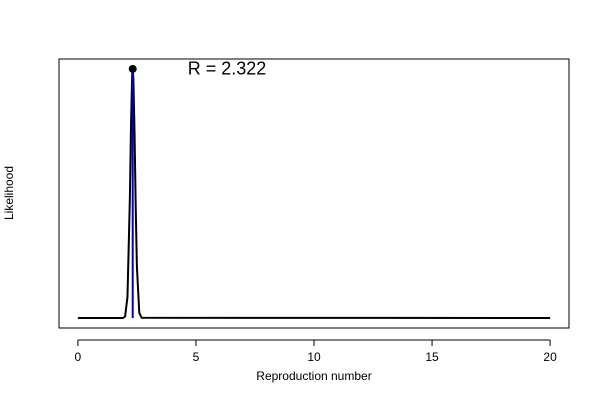 The width and height of the screenshot is (600, 405). Describe the element at coordinates (432, 357) in the screenshot. I see `x-tick-label: 15` at that location.